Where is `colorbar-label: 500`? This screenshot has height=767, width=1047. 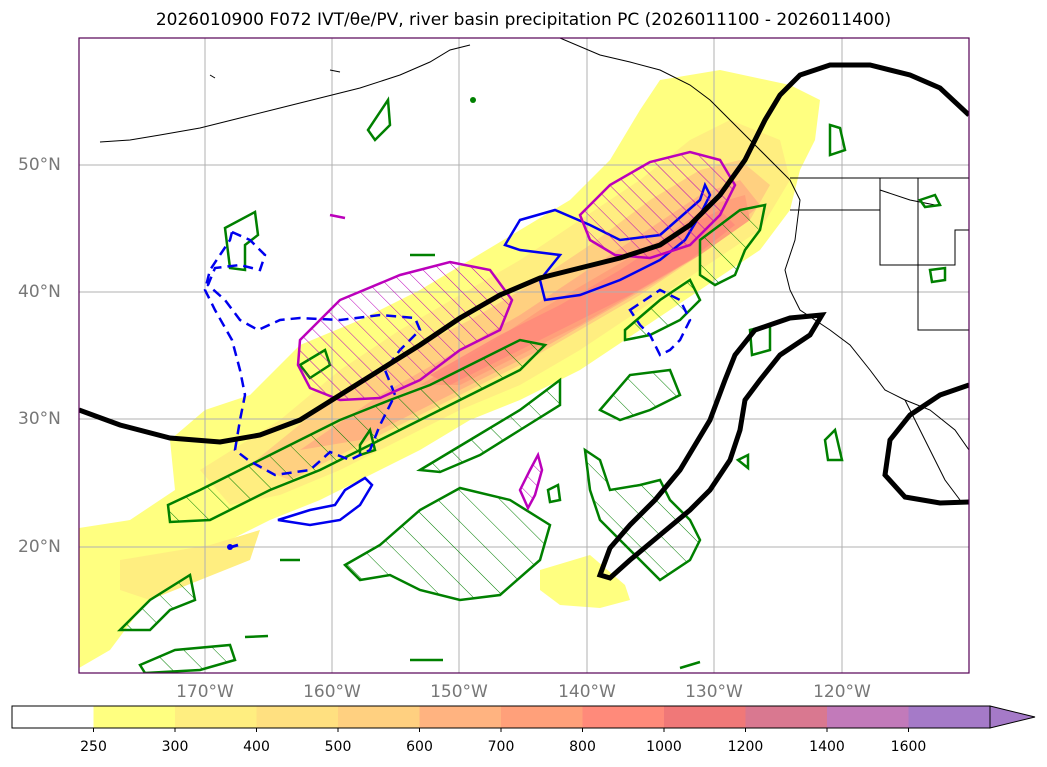
colorbar-label: 500 is located at coordinates (338, 747).